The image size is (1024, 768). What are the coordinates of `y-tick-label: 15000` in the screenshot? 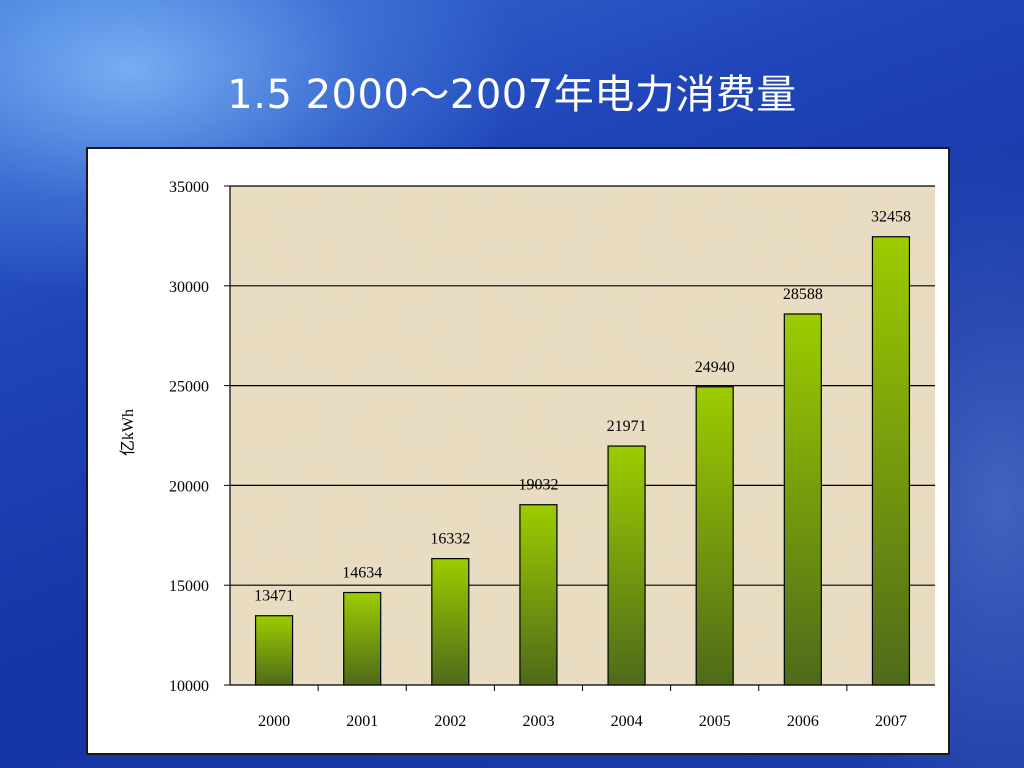 It's located at (189, 586).